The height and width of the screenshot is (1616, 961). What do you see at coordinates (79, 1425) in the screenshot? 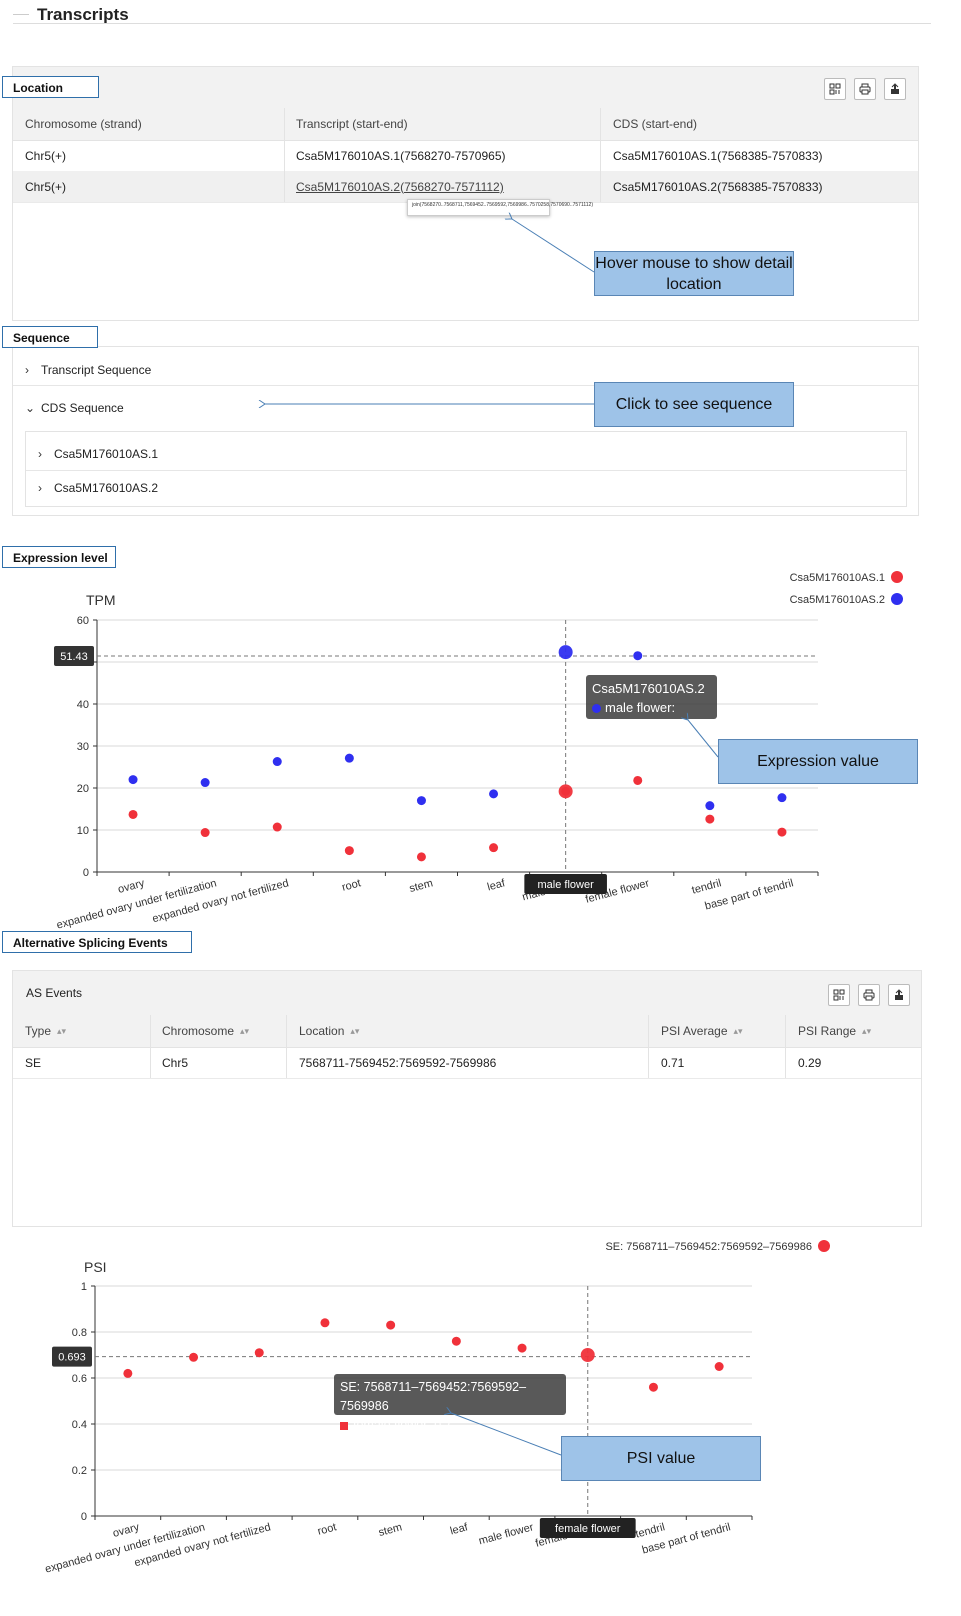
I see `y-tick-label: 0.4` at bounding box center [79, 1425].